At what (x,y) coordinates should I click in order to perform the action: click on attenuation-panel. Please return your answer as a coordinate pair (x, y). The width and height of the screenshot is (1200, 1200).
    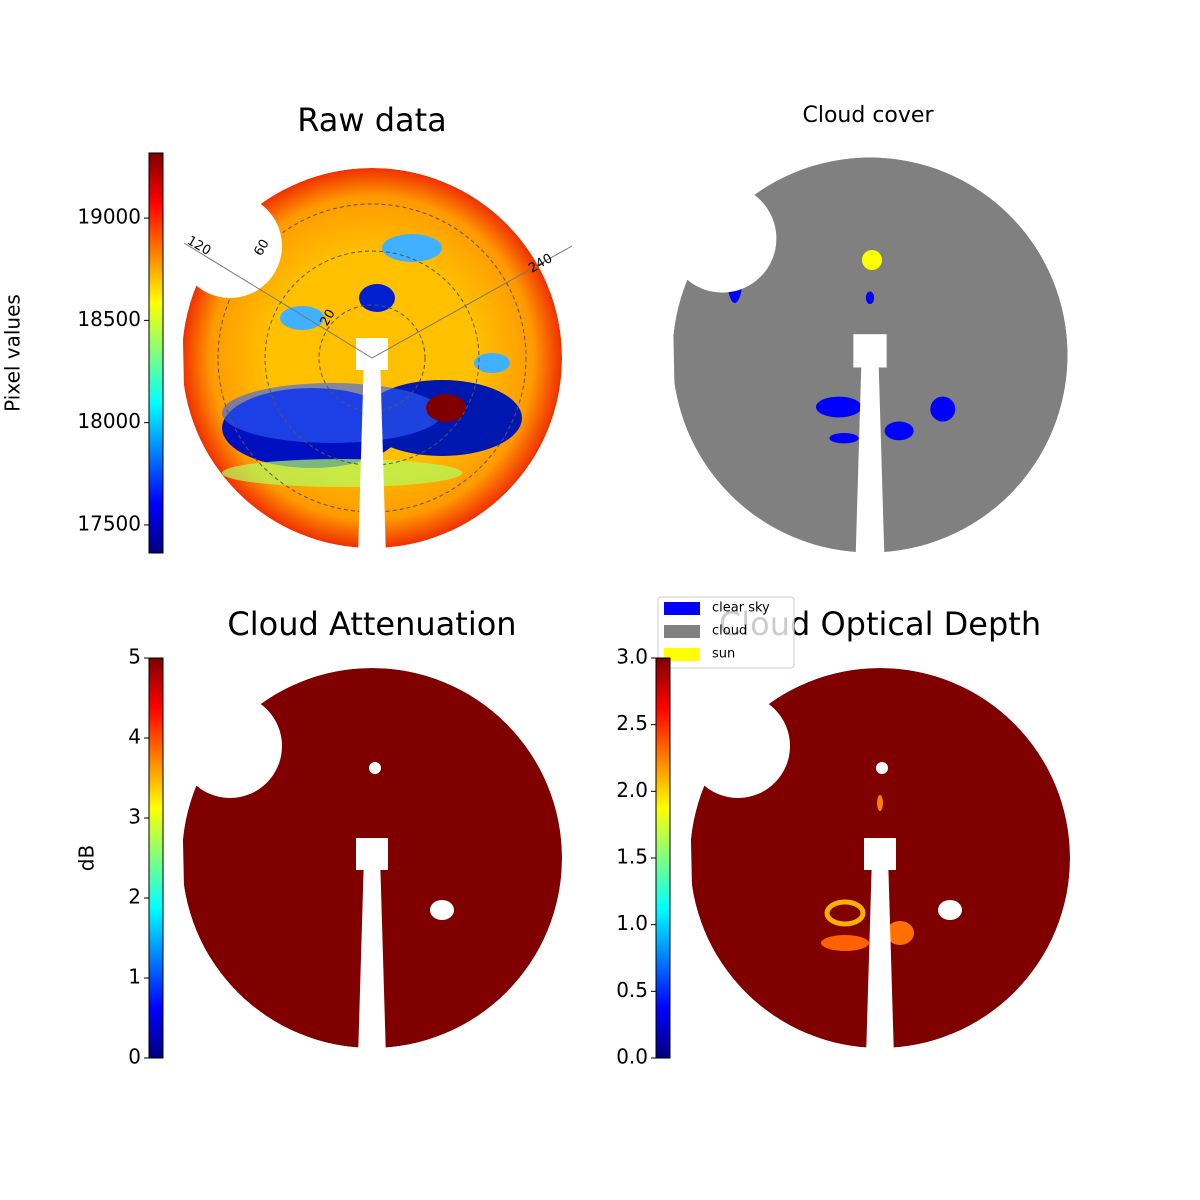
    Looking at the image, I should click on (372, 858).